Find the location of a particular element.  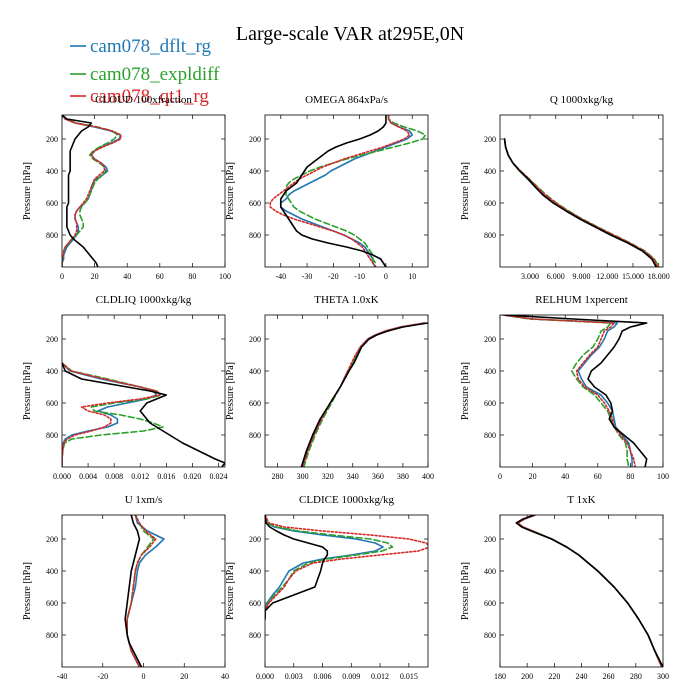

x-tick-label: 240 is located at coordinates (582, 676).